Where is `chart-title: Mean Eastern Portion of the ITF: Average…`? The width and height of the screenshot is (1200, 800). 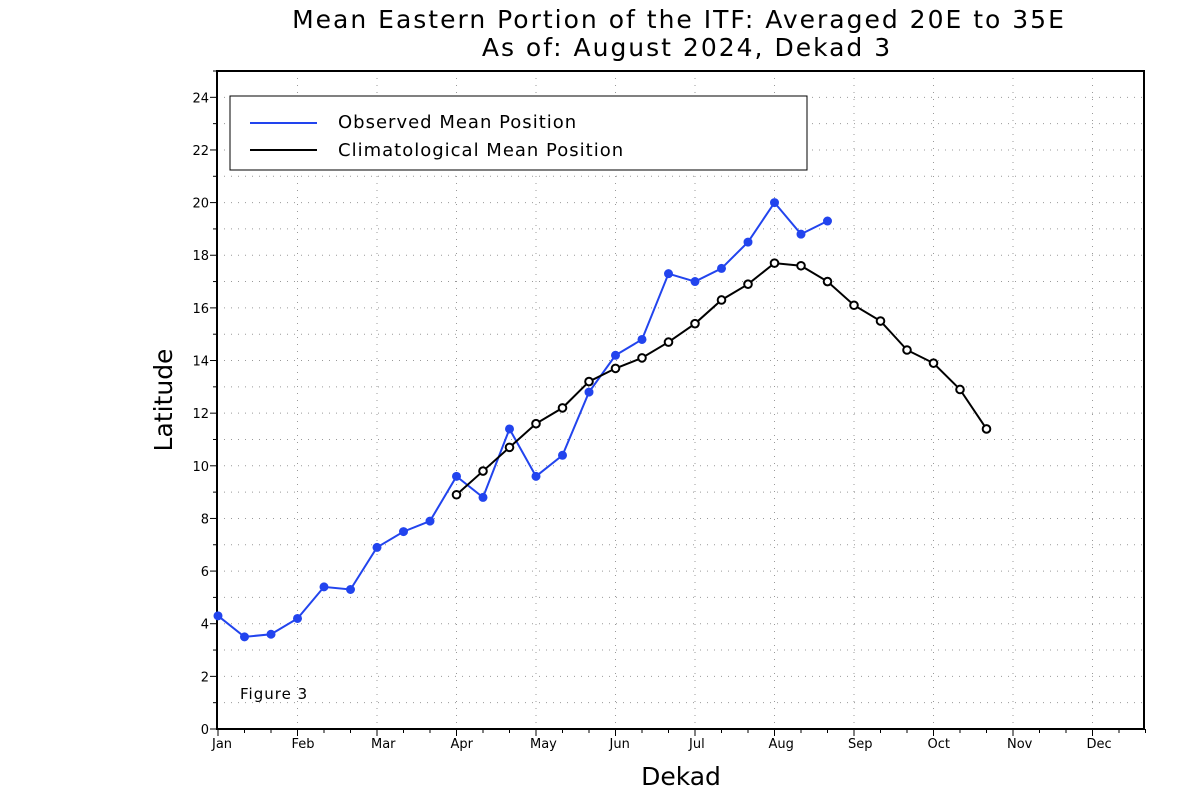 chart-title: Mean Eastern Portion of the ITF: Average… is located at coordinates (679, 19).